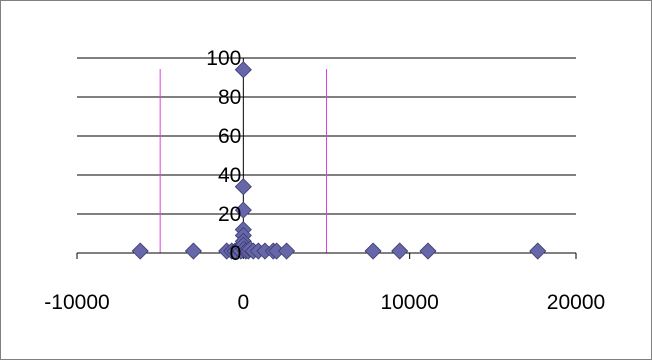 This screenshot has width=652, height=360. Describe the element at coordinates (229, 214) in the screenshot. I see `y-tick-label: 20` at that location.